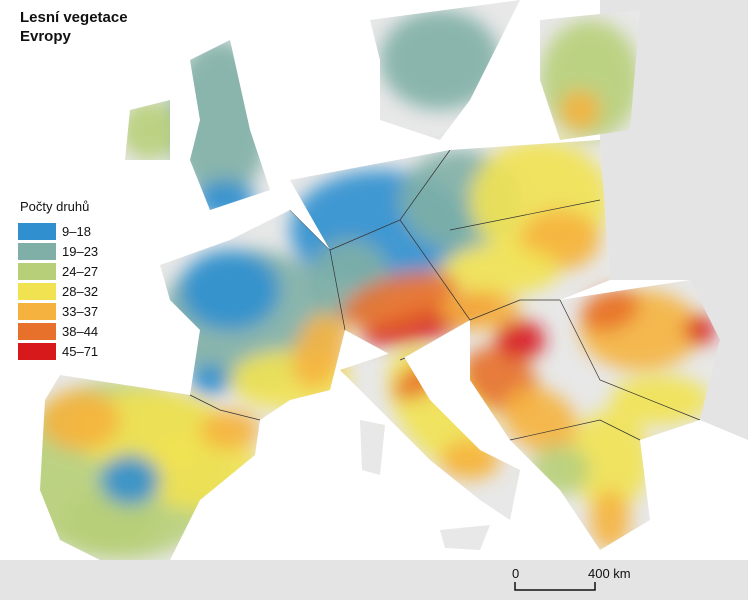 The width and height of the screenshot is (748, 600). I want to click on title-line: Lesní vegetace, so click(74, 17).